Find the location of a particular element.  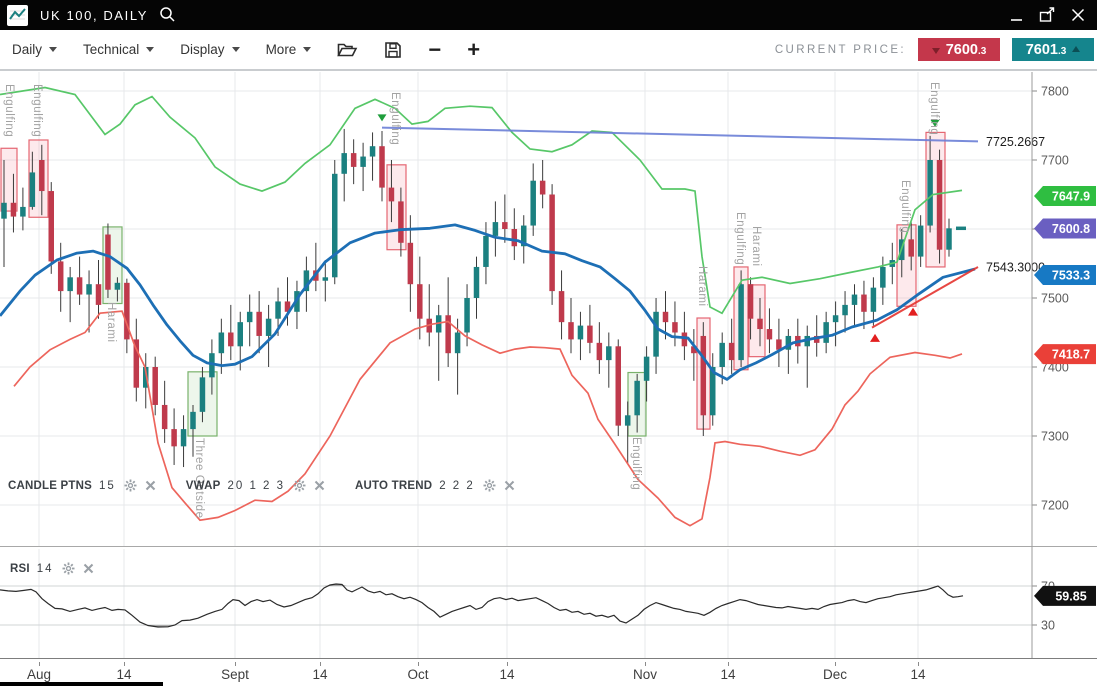

zoom-in-button: + is located at coordinates (474, 49).